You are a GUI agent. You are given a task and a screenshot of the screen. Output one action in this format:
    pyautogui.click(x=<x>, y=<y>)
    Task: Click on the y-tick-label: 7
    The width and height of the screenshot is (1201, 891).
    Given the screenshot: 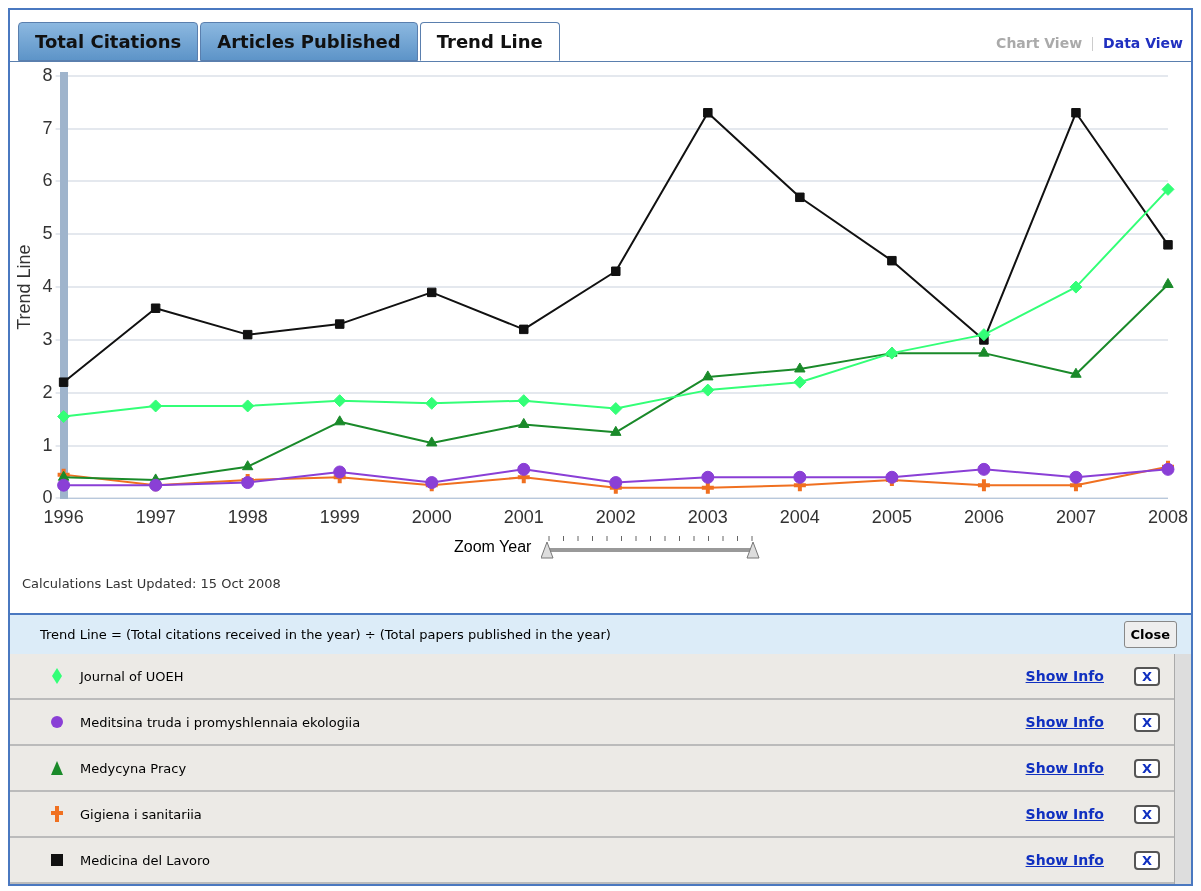 What is the action you would take?
    pyautogui.click(x=47, y=127)
    